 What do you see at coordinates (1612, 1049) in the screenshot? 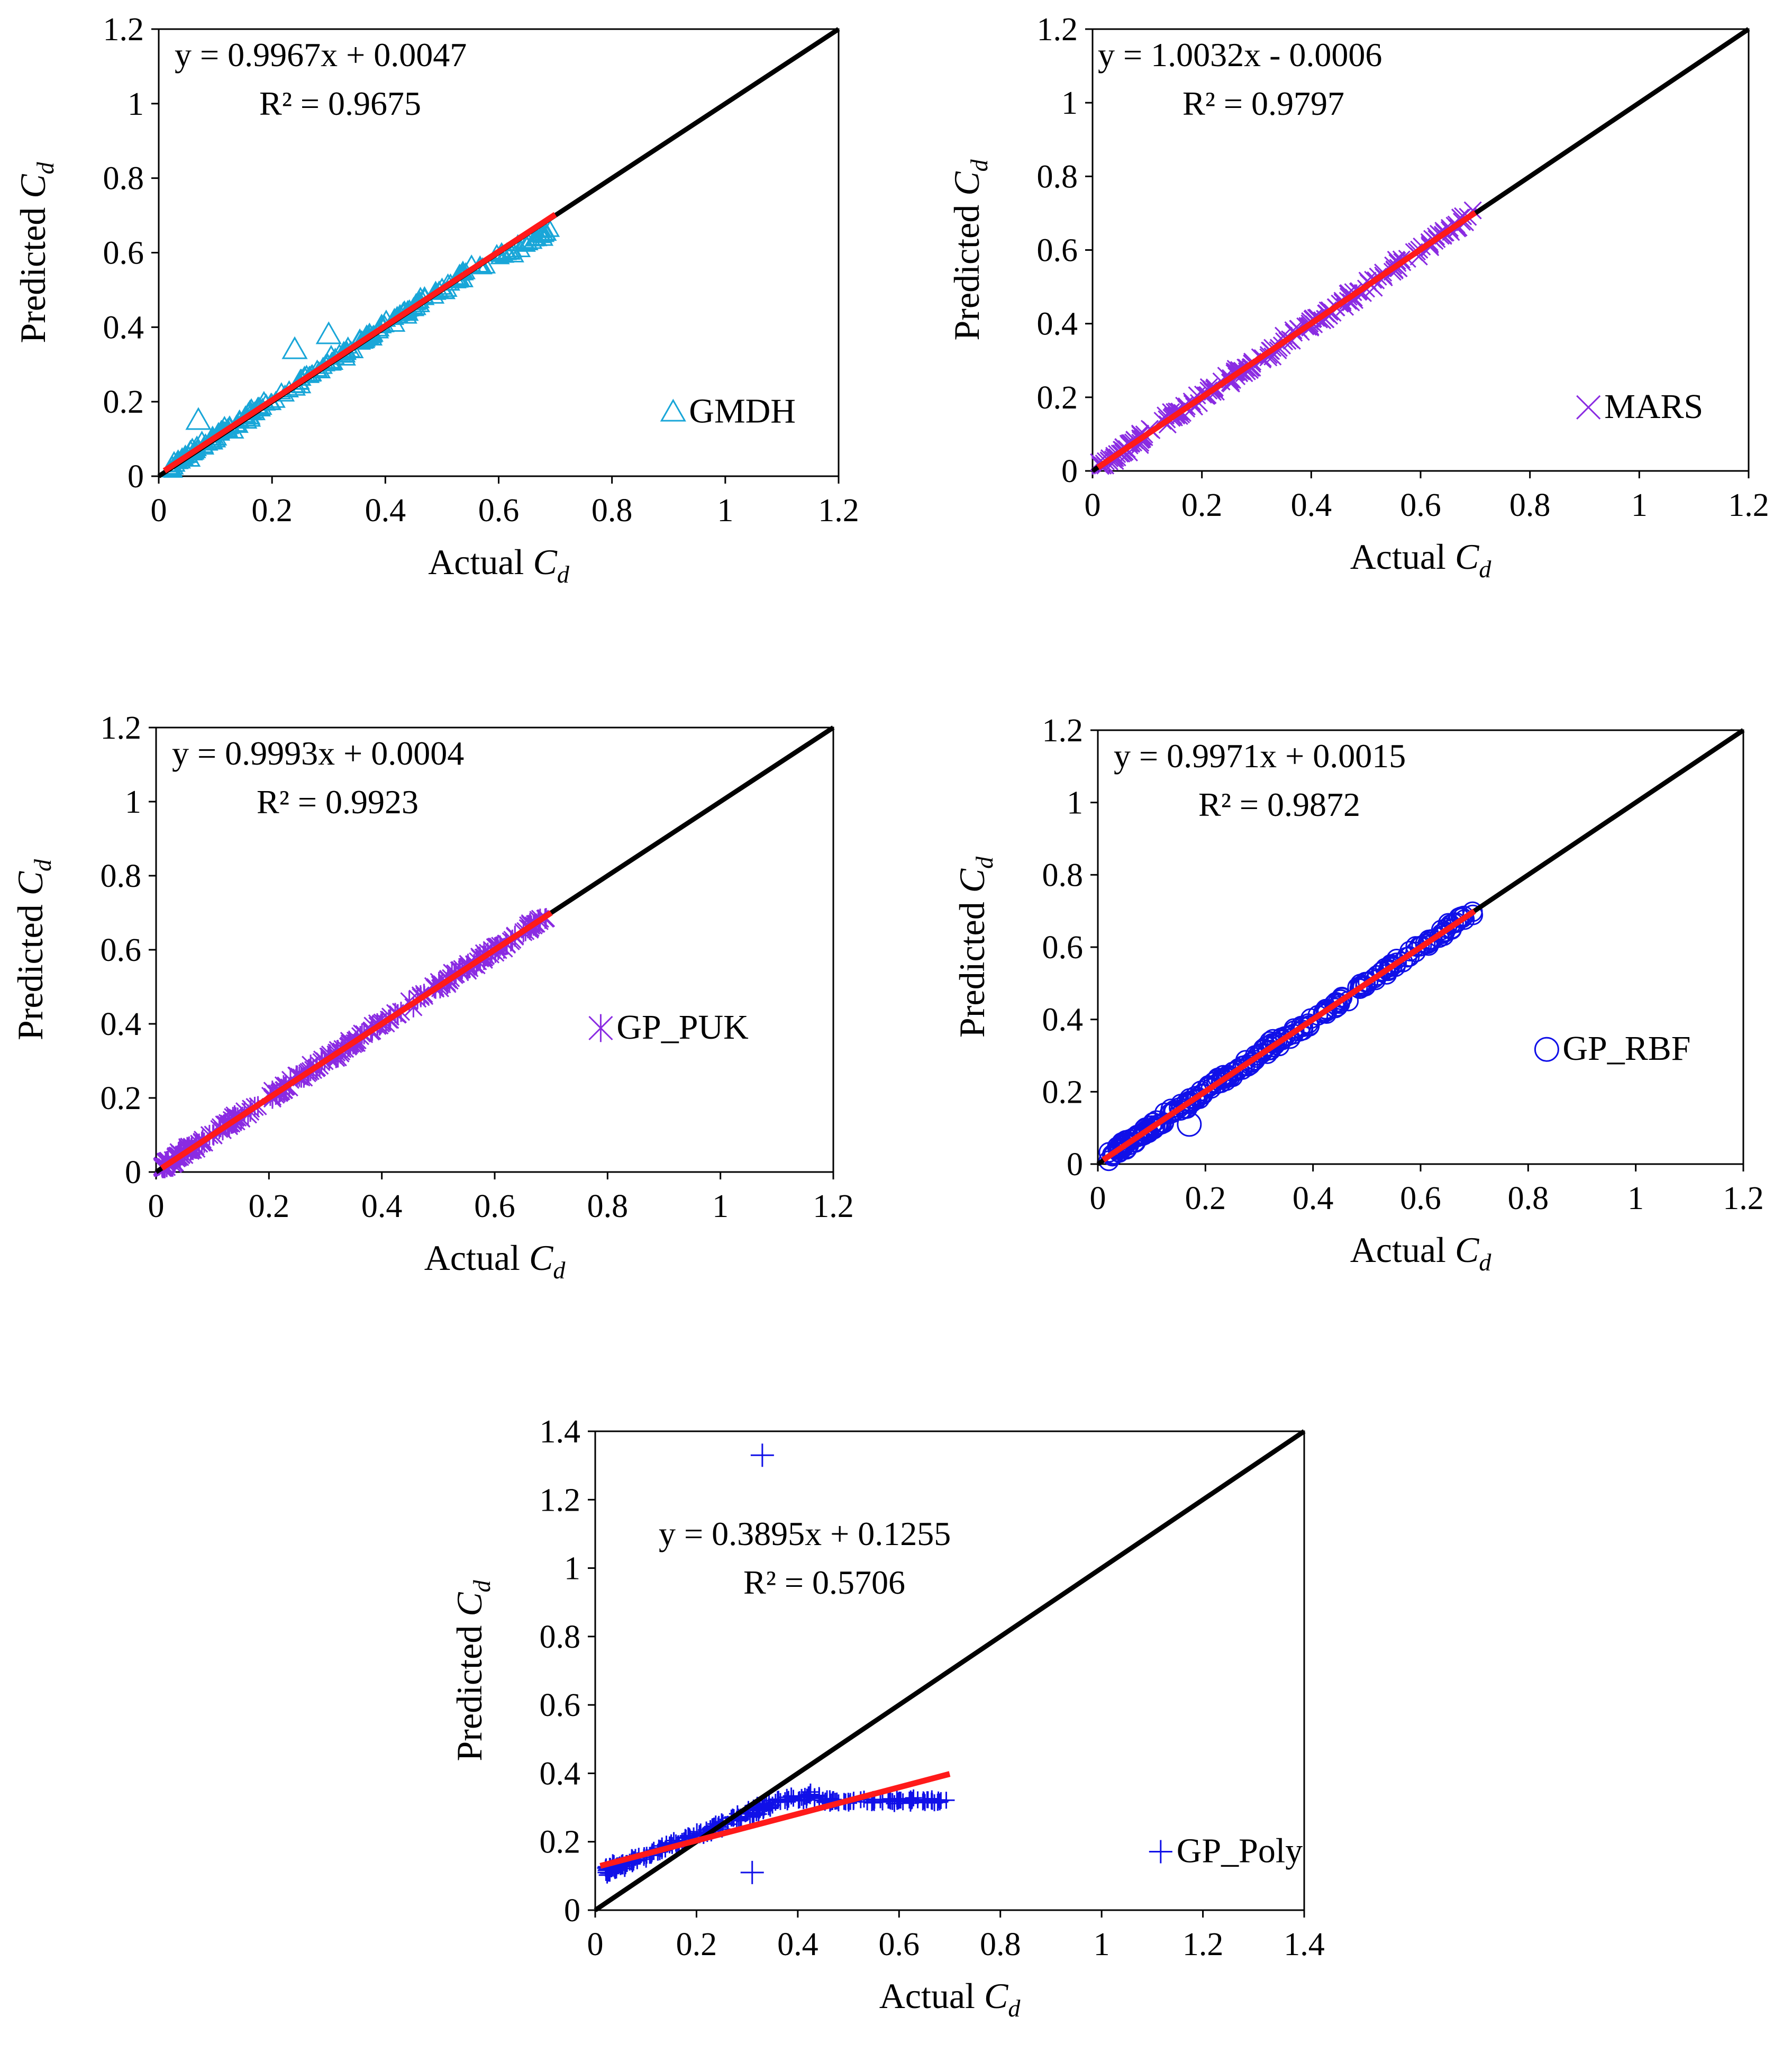
I see `legend: GP_RBF` at bounding box center [1612, 1049].